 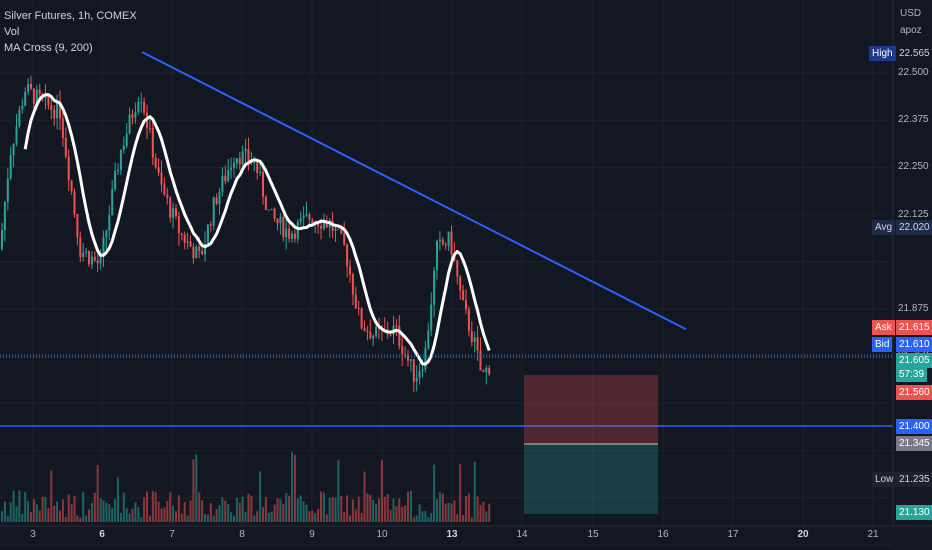 What do you see at coordinates (911, 13) in the screenshot?
I see `currency-label: USD` at bounding box center [911, 13].